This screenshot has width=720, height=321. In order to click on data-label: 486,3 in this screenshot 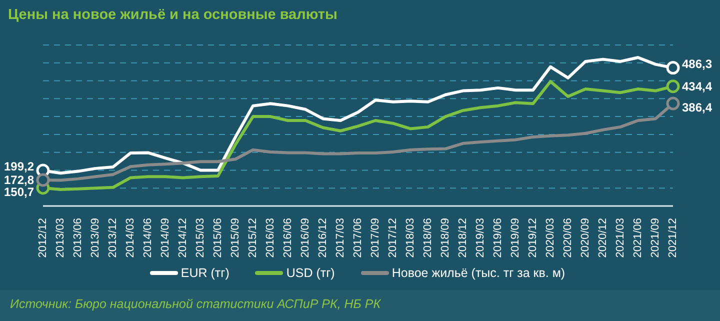, I will do `click(697, 63)`.